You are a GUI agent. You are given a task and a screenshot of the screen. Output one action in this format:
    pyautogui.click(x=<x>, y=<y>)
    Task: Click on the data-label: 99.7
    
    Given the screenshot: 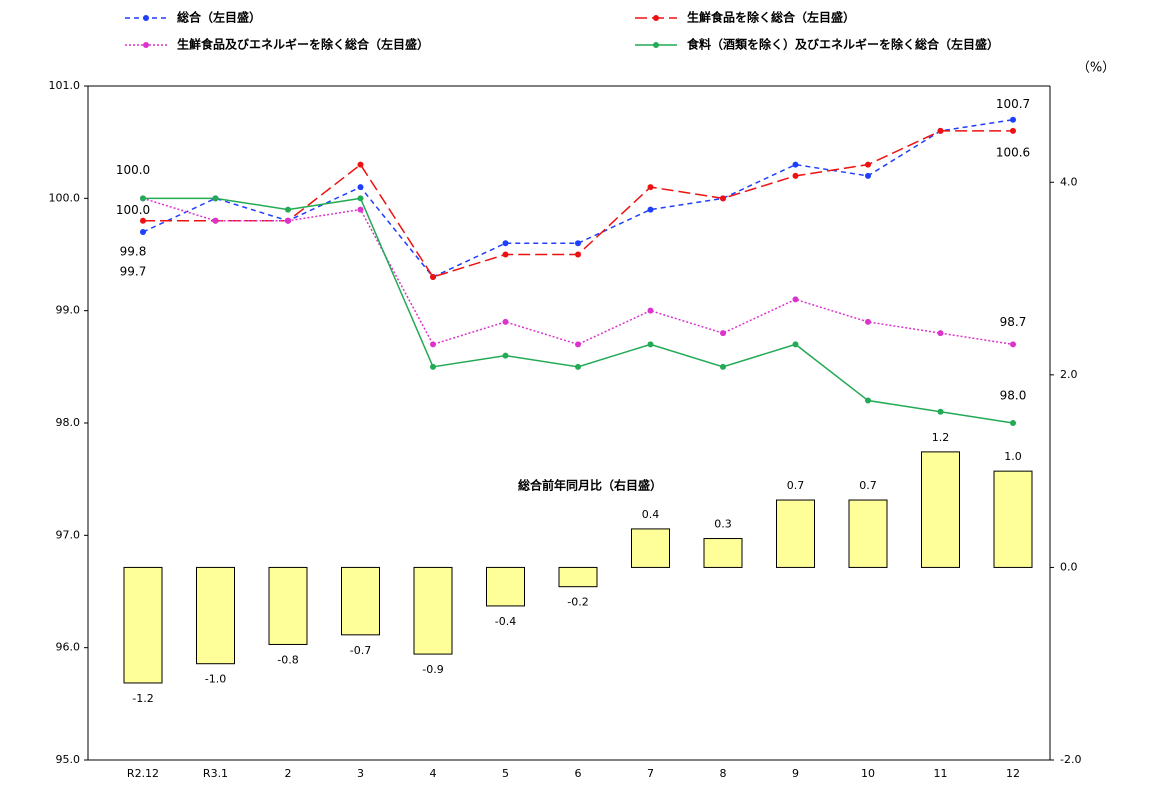 What is the action you would take?
    pyautogui.click(x=133, y=272)
    